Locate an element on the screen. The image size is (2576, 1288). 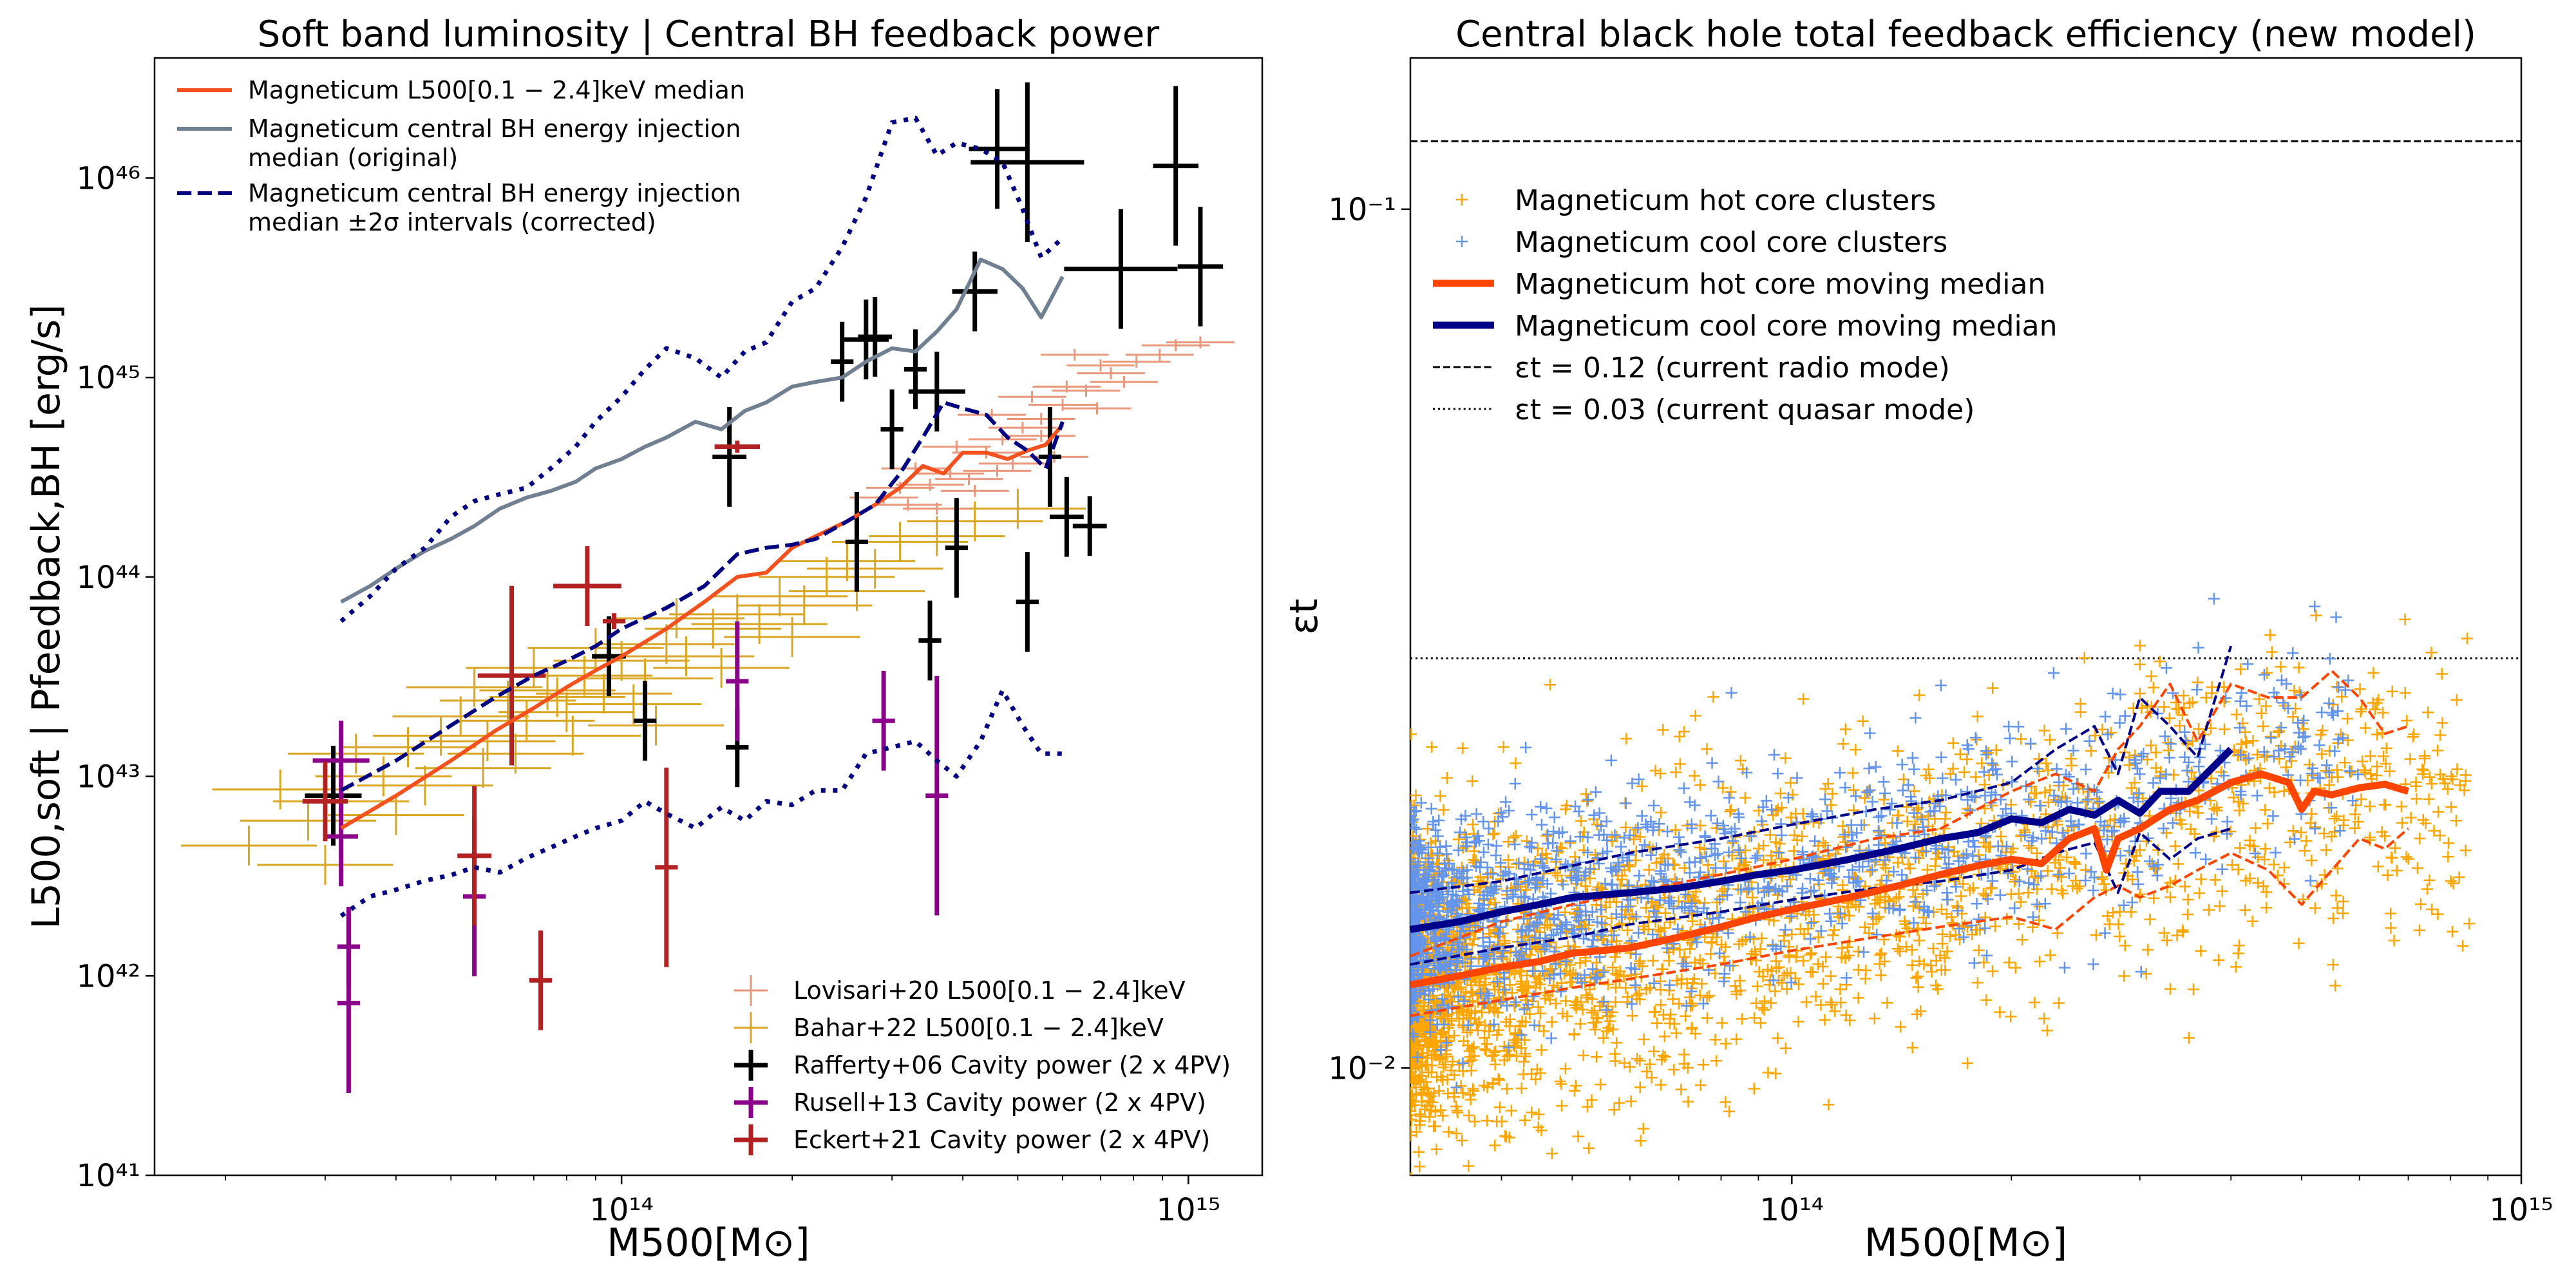
right-x-axis-label: M500[M⊙] is located at coordinates (1966, 1242).